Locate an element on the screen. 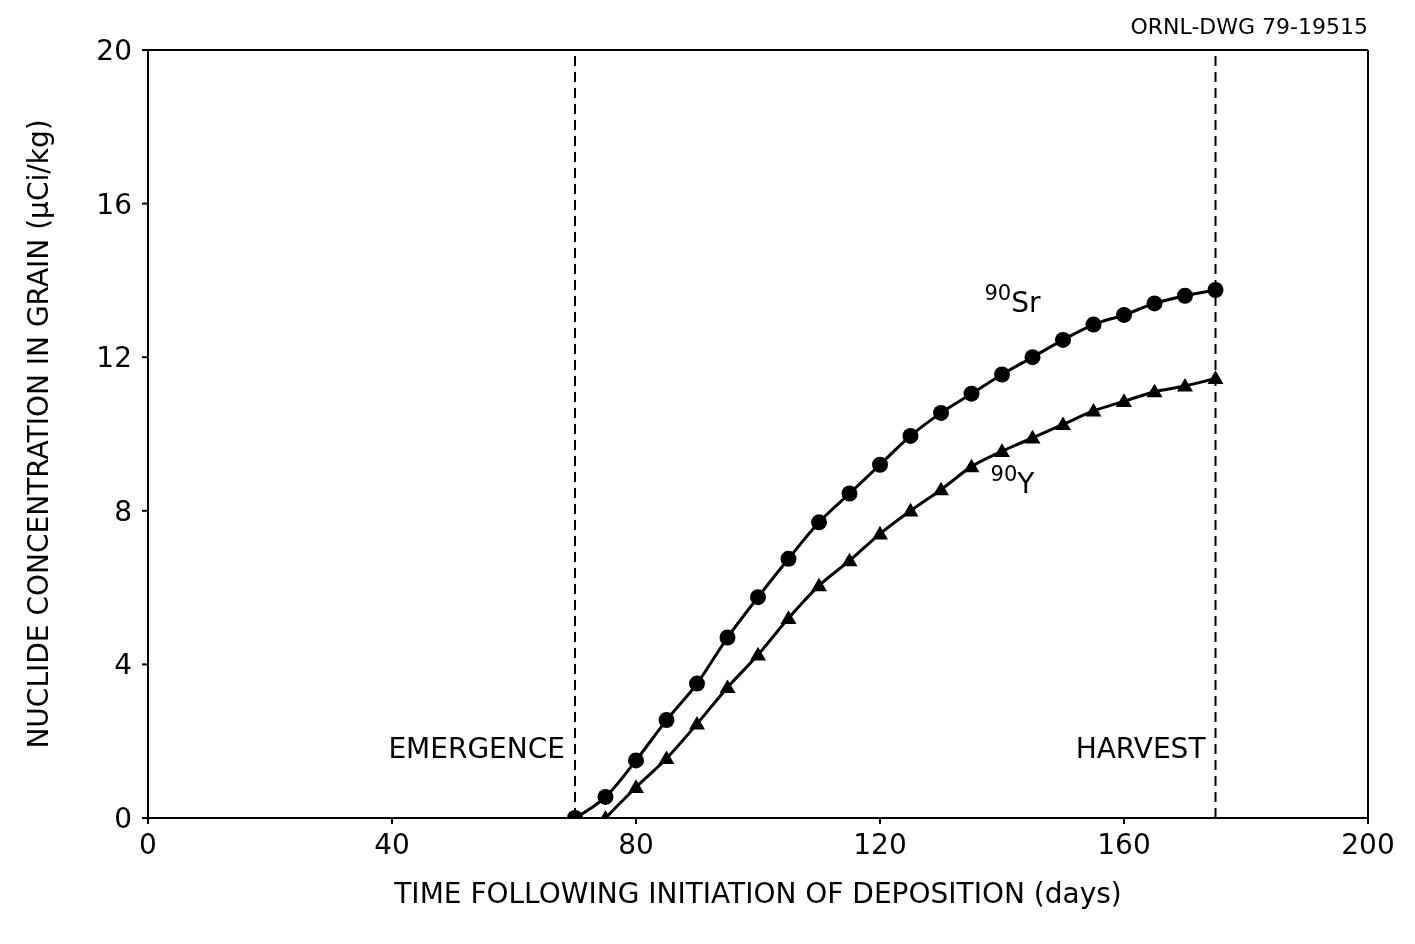 The width and height of the screenshot is (1415, 944). y-tick-label: 20 is located at coordinates (114, 50).